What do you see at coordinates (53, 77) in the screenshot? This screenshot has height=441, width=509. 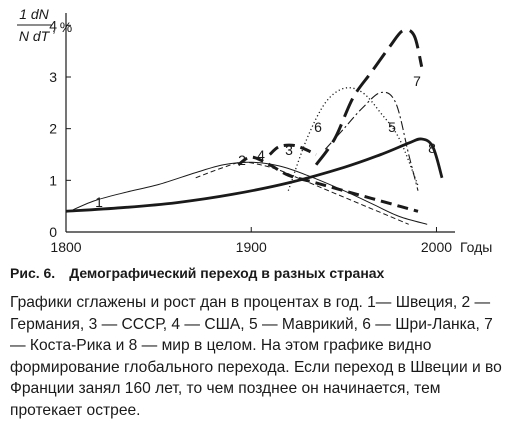 I see `y-tick-label: 3` at bounding box center [53, 77].